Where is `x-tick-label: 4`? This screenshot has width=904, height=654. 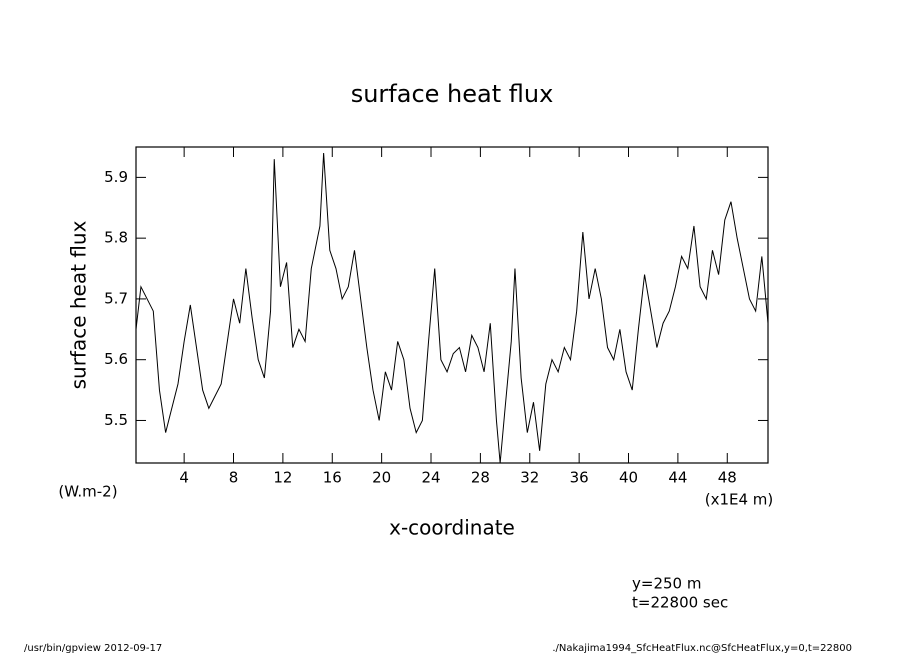 x-tick-label: 4 is located at coordinates (184, 478).